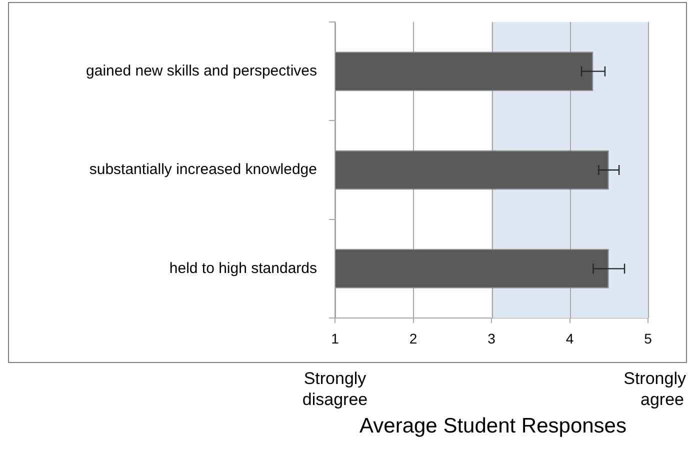 This screenshot has width=690, height=451. What do you see at coordinates (201, 71) in the screenshot?
I see `y-tick-label: gained new skills and perspectives` at bounding box center [201, 71].